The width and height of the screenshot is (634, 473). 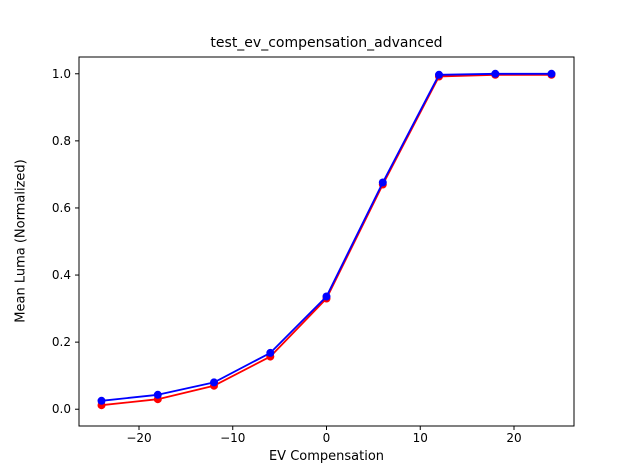 What do you see at coordinates (420, 438) in the screenshot?
I see `x-tick-label: 10` at bounding box center [420, 438].